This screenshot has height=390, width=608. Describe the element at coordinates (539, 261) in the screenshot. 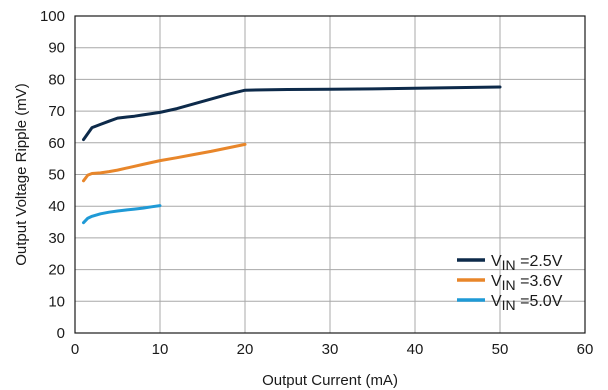

I see `legend-label-value: =2.5V` at that location.